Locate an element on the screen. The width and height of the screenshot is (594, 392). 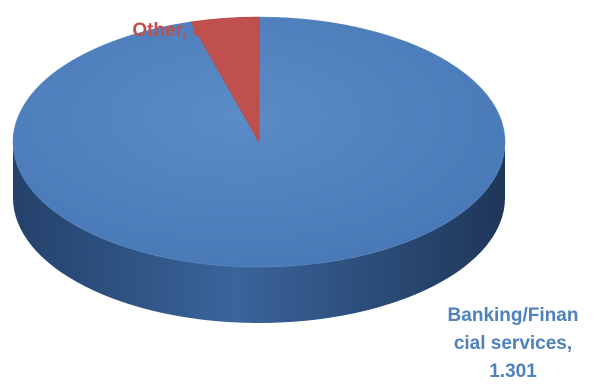
pie-label-other: Other, 61 is located at coordinates (173, 30).